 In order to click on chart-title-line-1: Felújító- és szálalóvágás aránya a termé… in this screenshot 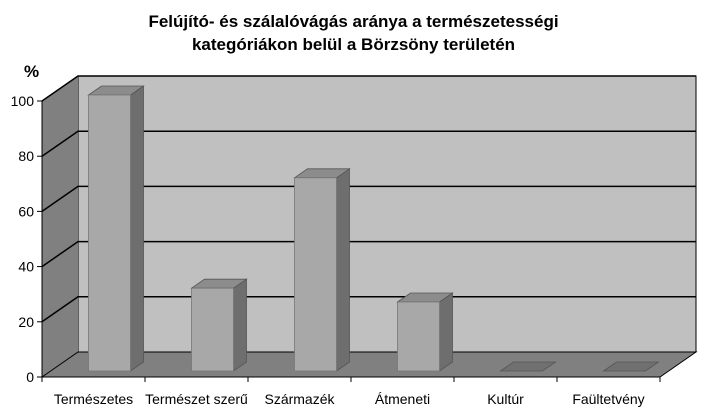, I will do `click(353, 21)`.